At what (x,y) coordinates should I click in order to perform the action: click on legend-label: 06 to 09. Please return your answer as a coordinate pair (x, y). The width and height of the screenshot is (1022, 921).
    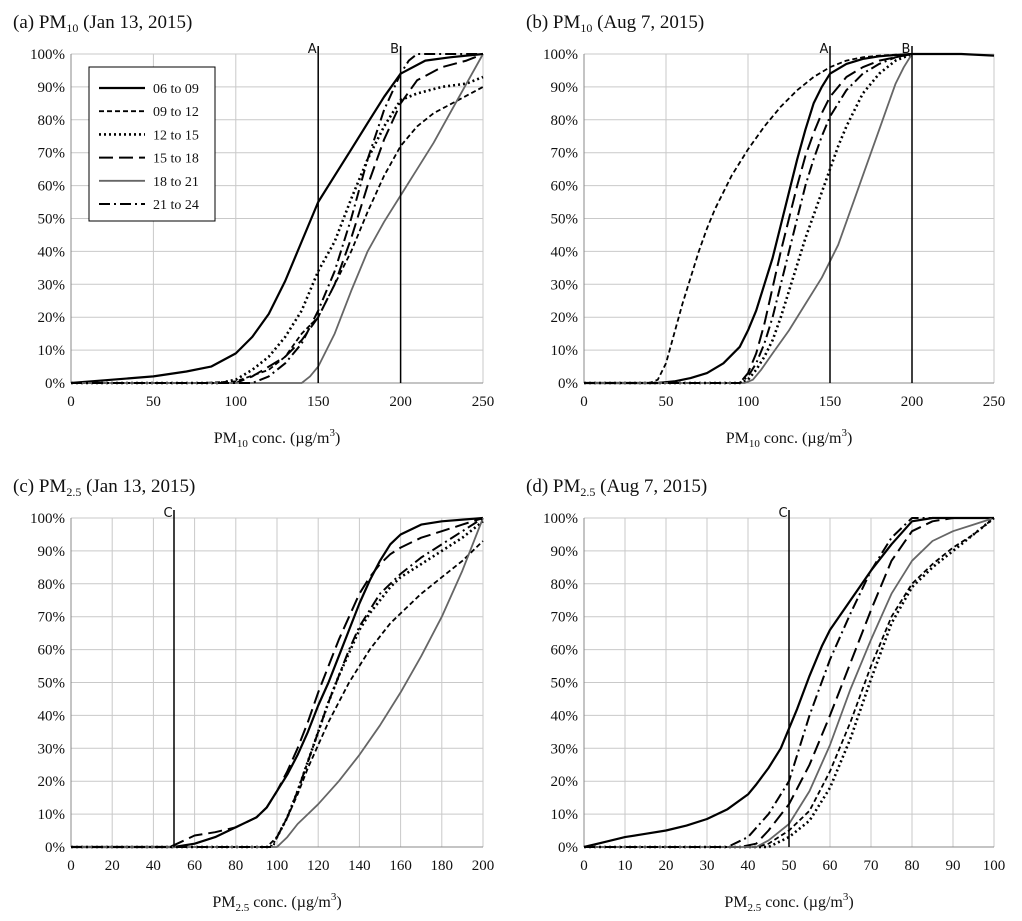
    Looking at the image, I should click on (176, 89).